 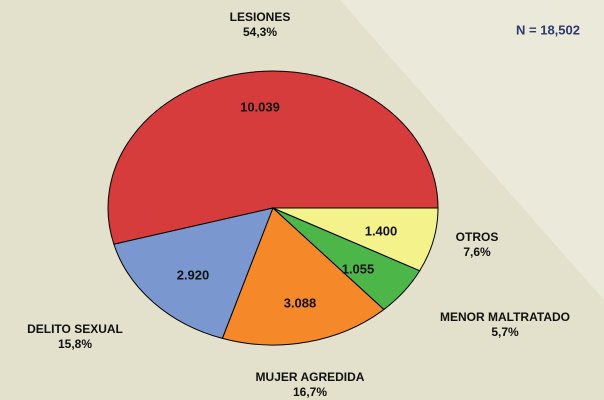 What do you see at coordinates (505, 317) in the screenshot?
I see `category-label: MENOR MALTRATADO` at bounding box center [505, 317].